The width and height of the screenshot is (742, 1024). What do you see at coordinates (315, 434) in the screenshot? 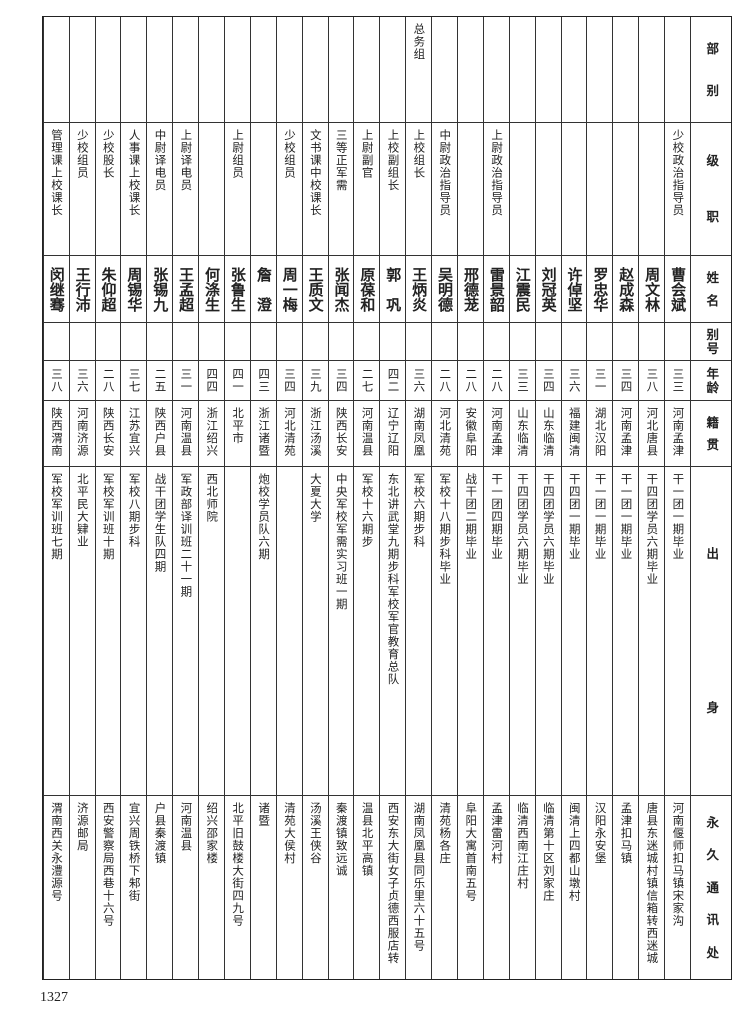
I see `native-place-cell: 浙江汤溪` at bounding box center [315, 434].